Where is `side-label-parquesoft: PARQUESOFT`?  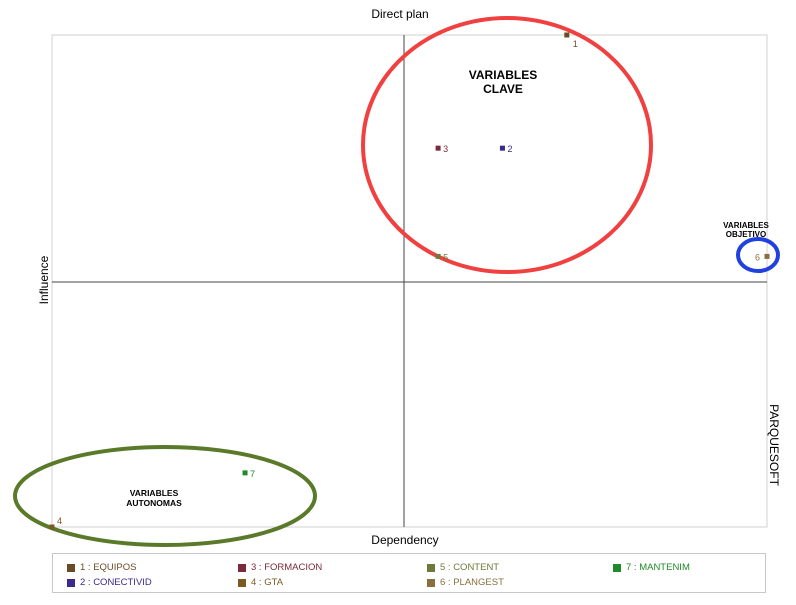
side-label-parquesoft: PARQUESOFT is located at coordinates (774, 445).